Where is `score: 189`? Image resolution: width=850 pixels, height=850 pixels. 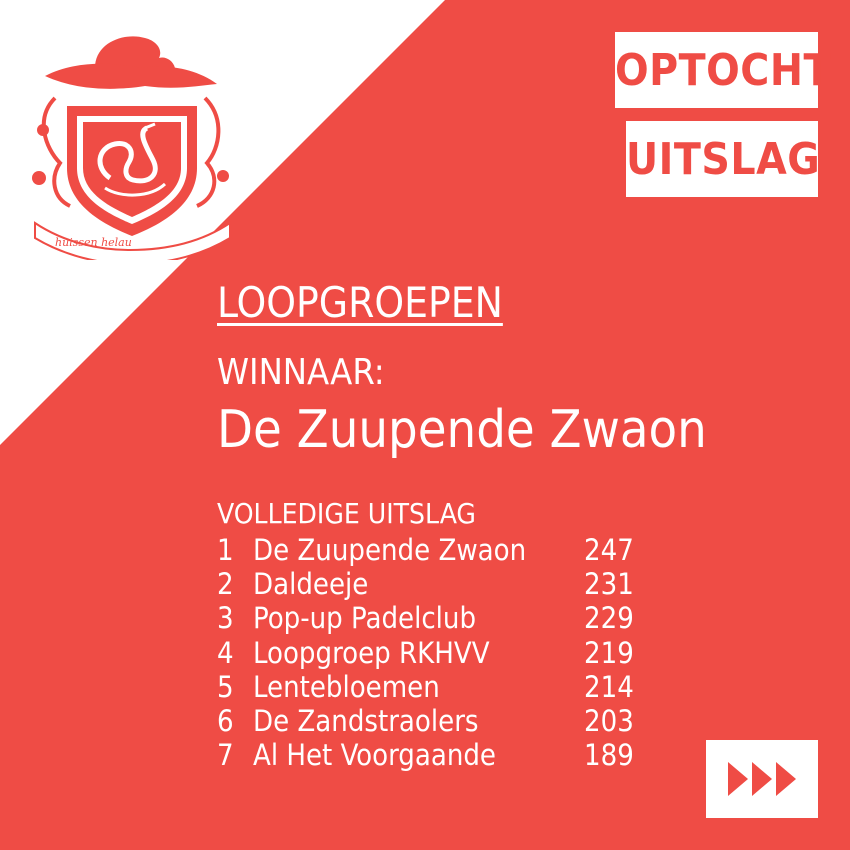
score: 189 is located at coordinates (609, 755).